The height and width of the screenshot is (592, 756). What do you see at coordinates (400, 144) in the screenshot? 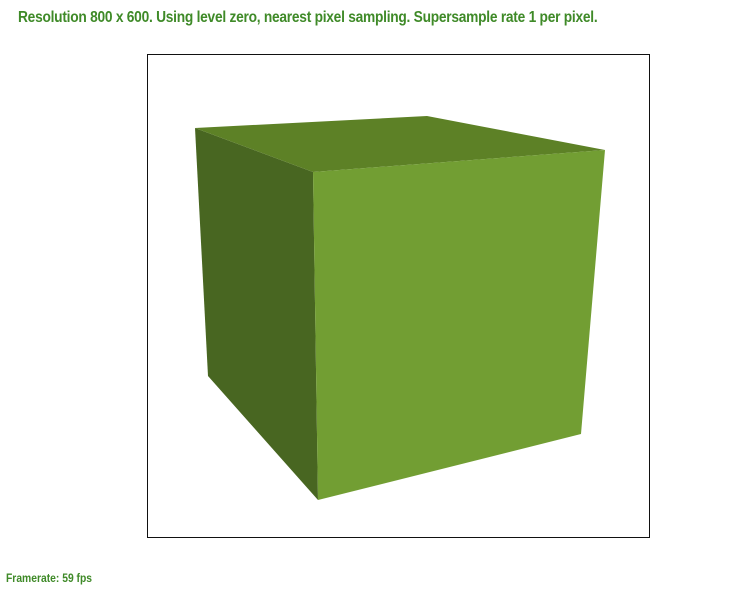
I see `cube-top-face` at bounding box center [400, 144].